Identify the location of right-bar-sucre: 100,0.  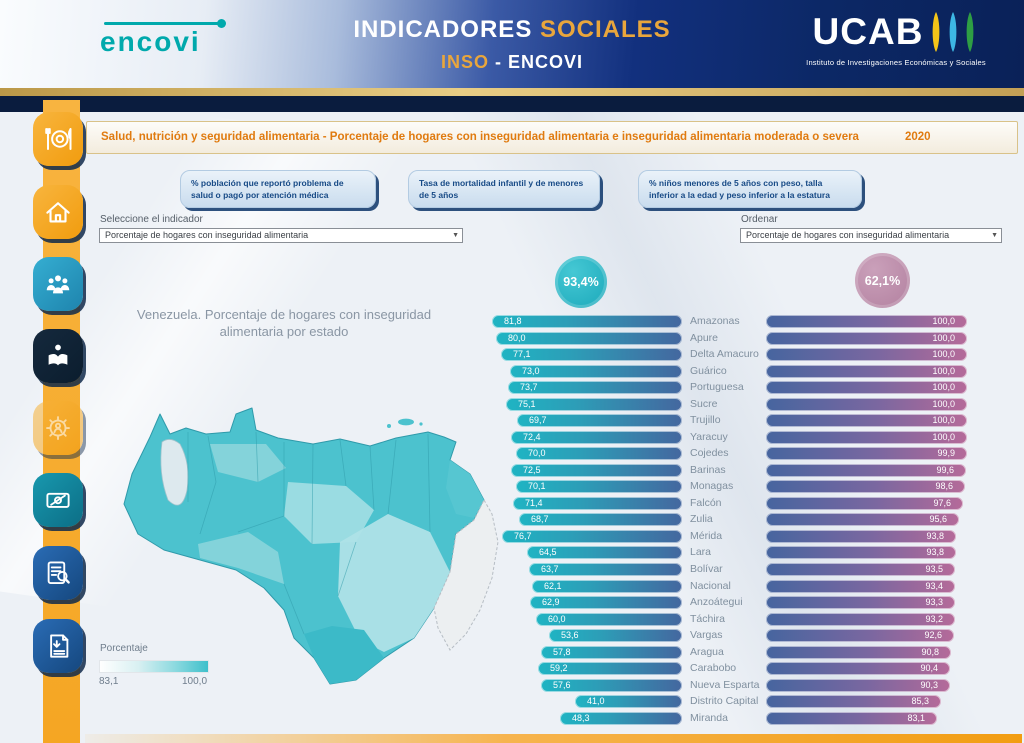
(866, 404).